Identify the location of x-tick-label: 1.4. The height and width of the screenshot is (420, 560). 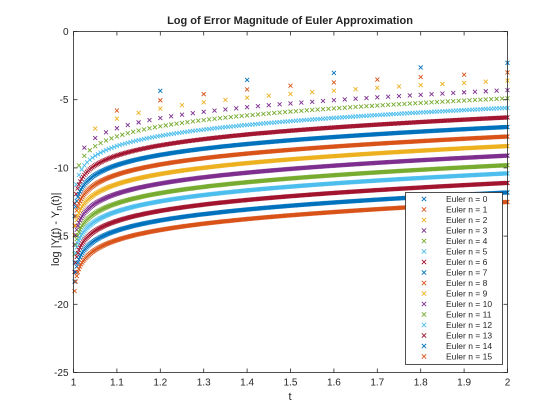
(247, 383).